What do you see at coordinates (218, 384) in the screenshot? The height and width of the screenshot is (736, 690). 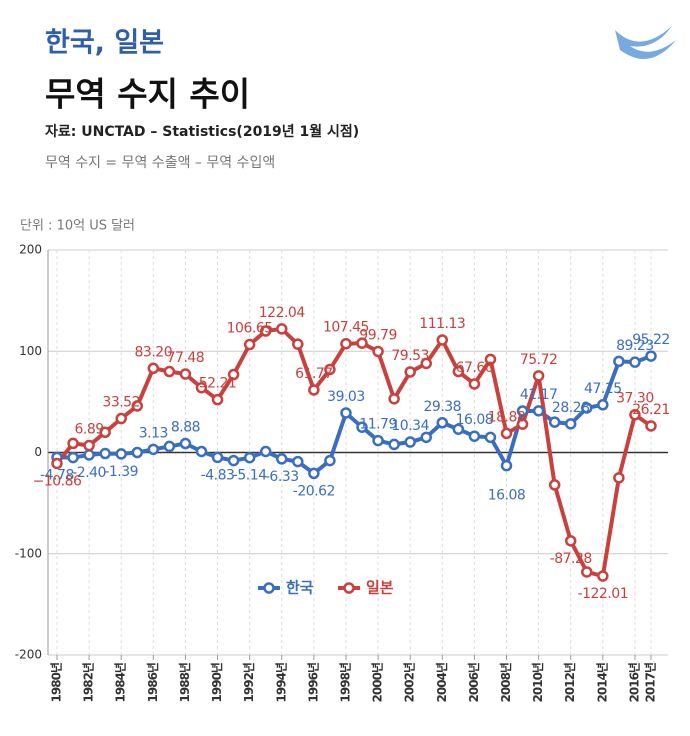 I see `value-label: 52.21` at bounding box center [218, 384].